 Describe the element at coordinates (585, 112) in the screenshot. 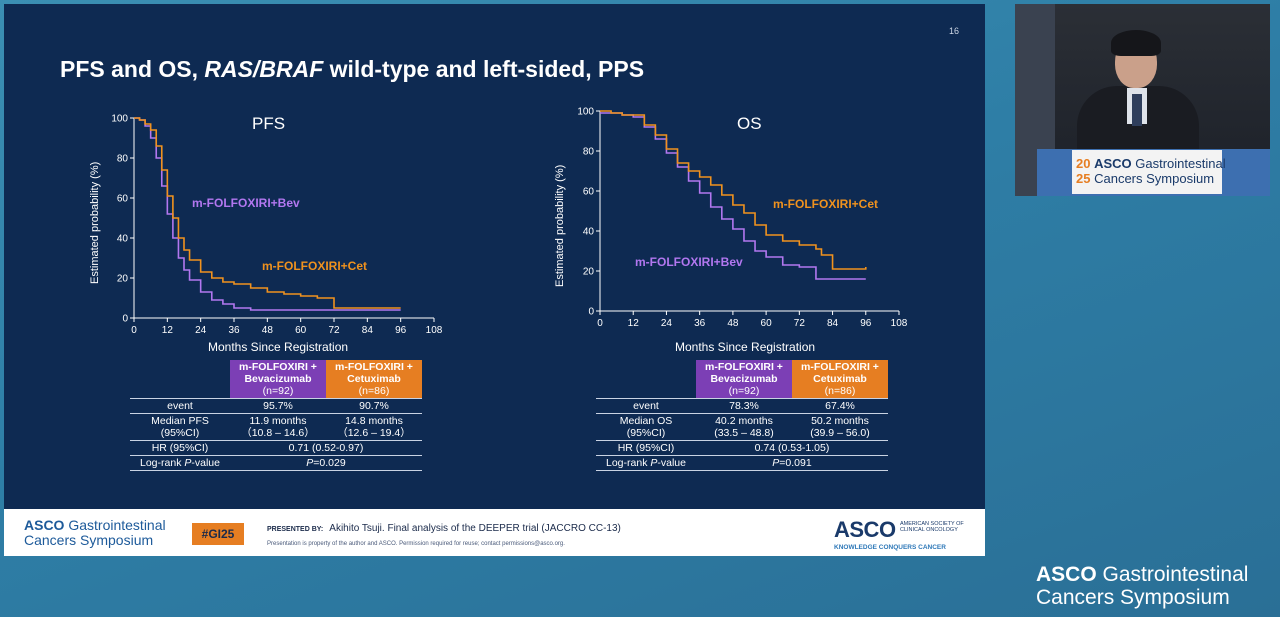

I see `os-y-tick-label: 100` at that location.